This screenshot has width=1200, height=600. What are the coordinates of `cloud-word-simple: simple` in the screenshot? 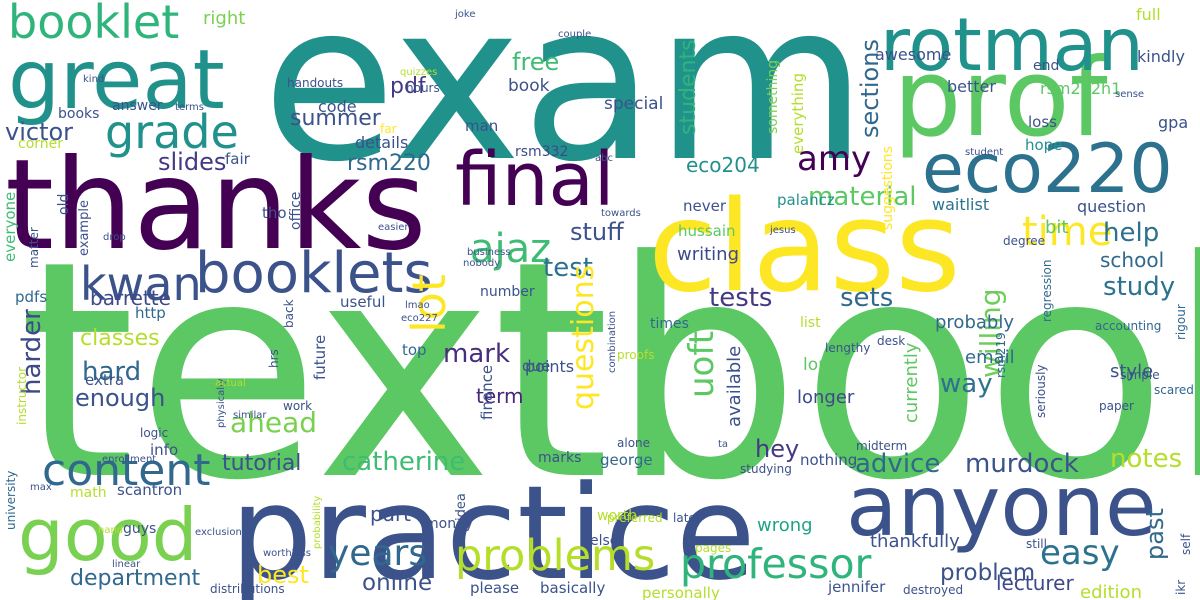 It's located at (1140, 375).